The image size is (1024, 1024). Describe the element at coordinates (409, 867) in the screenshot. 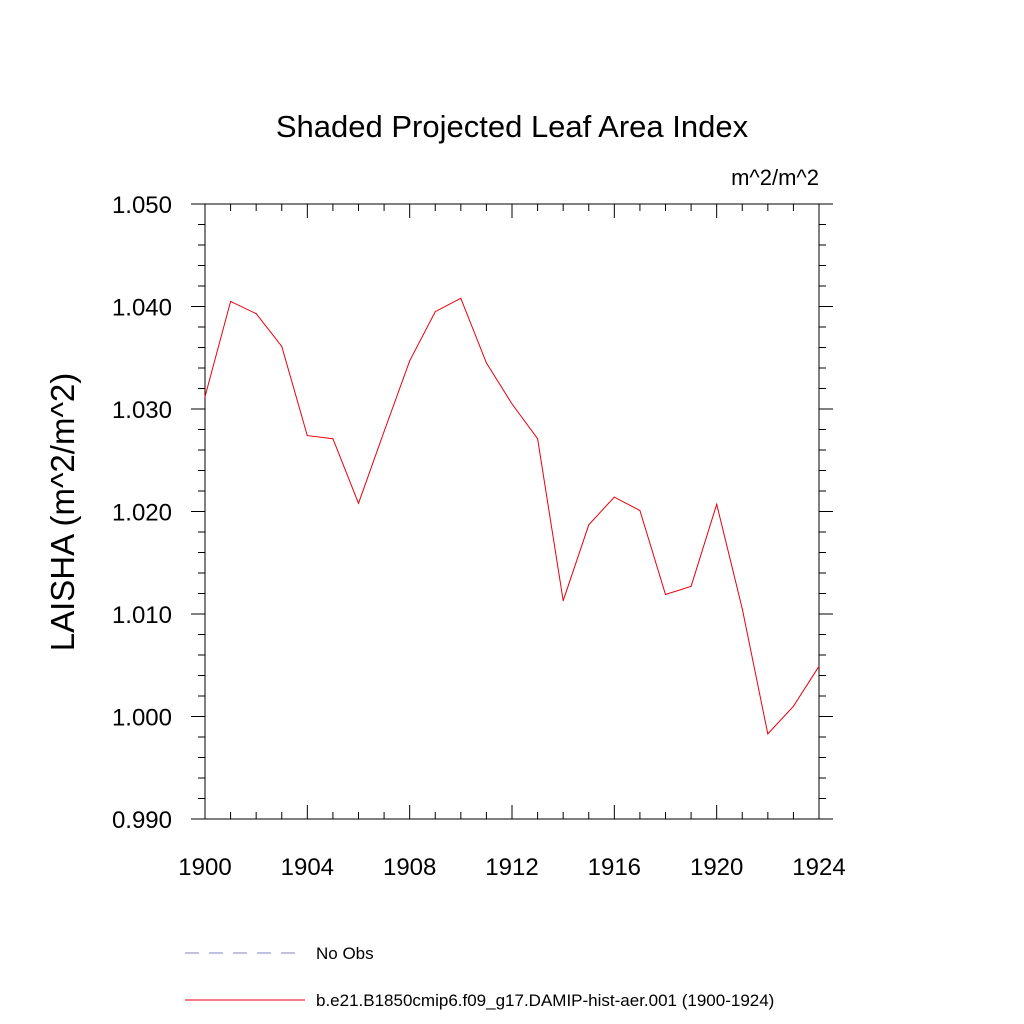

I see `x-tick-label: 1908` at that location.